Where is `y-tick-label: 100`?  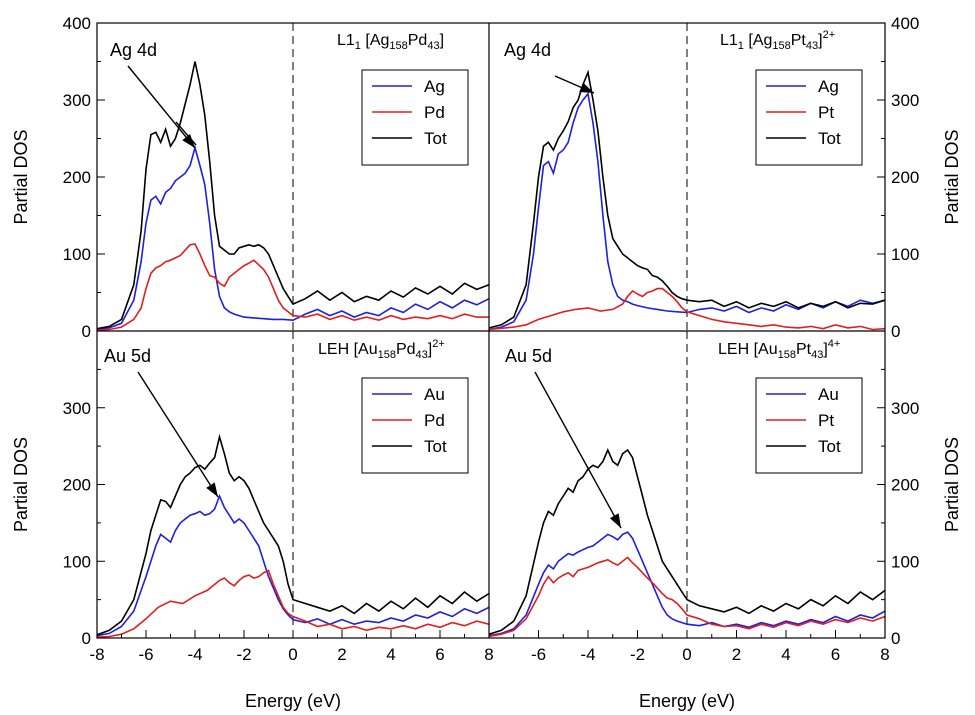 y-tick-label: 100 is located at coordinates (77, 561).